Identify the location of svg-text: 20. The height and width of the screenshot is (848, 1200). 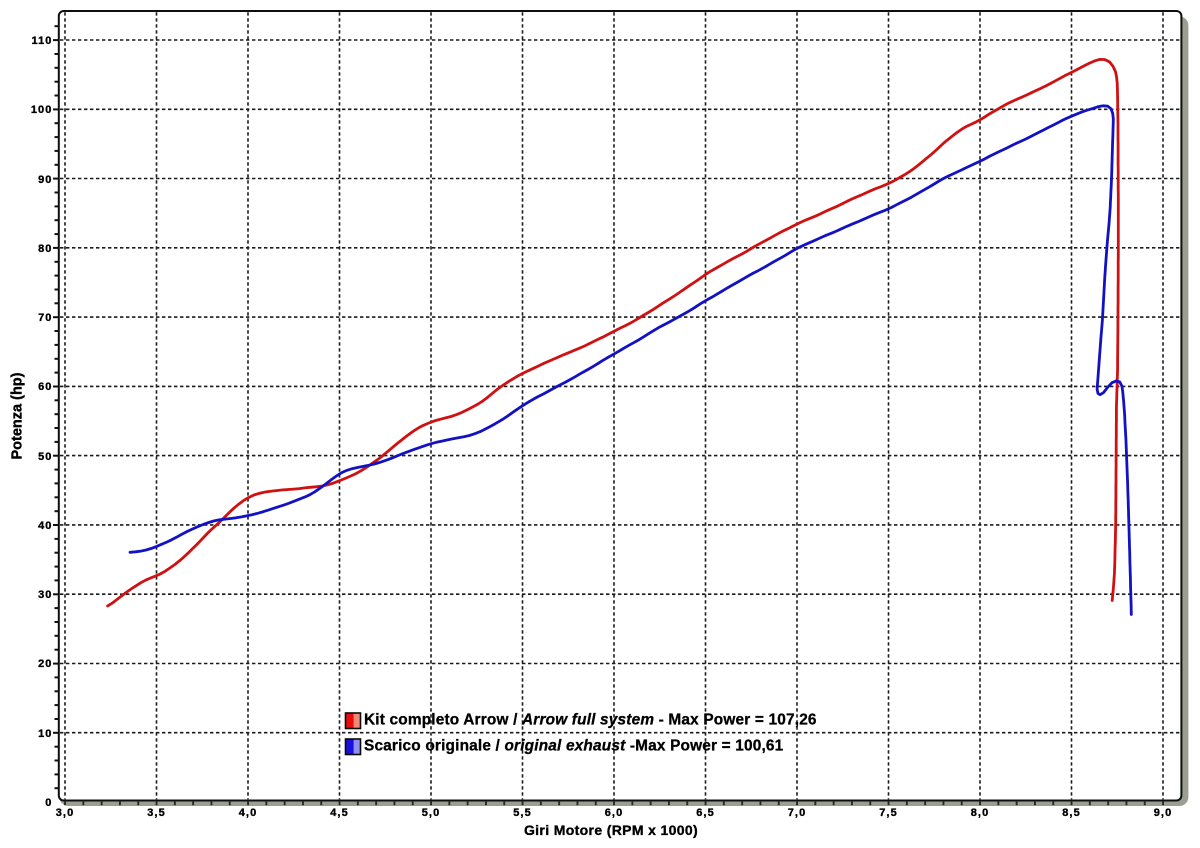
(45, 664).